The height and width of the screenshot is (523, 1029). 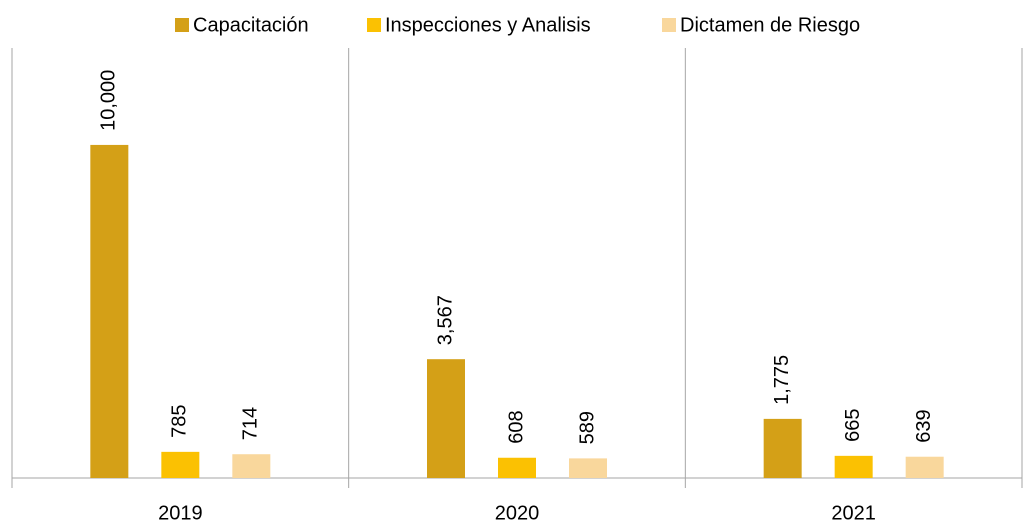 I want to click on x-tick-label: 2020, so click(x=517, y=512).